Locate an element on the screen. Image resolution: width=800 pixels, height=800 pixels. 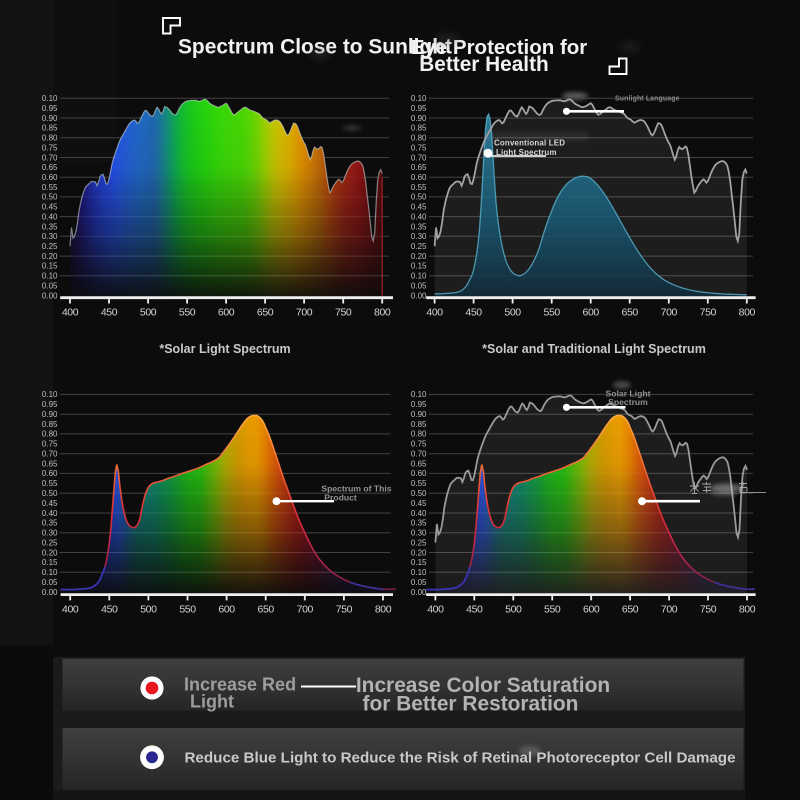
svg-text: for Better Restoration is located at coordinates (471, 704).